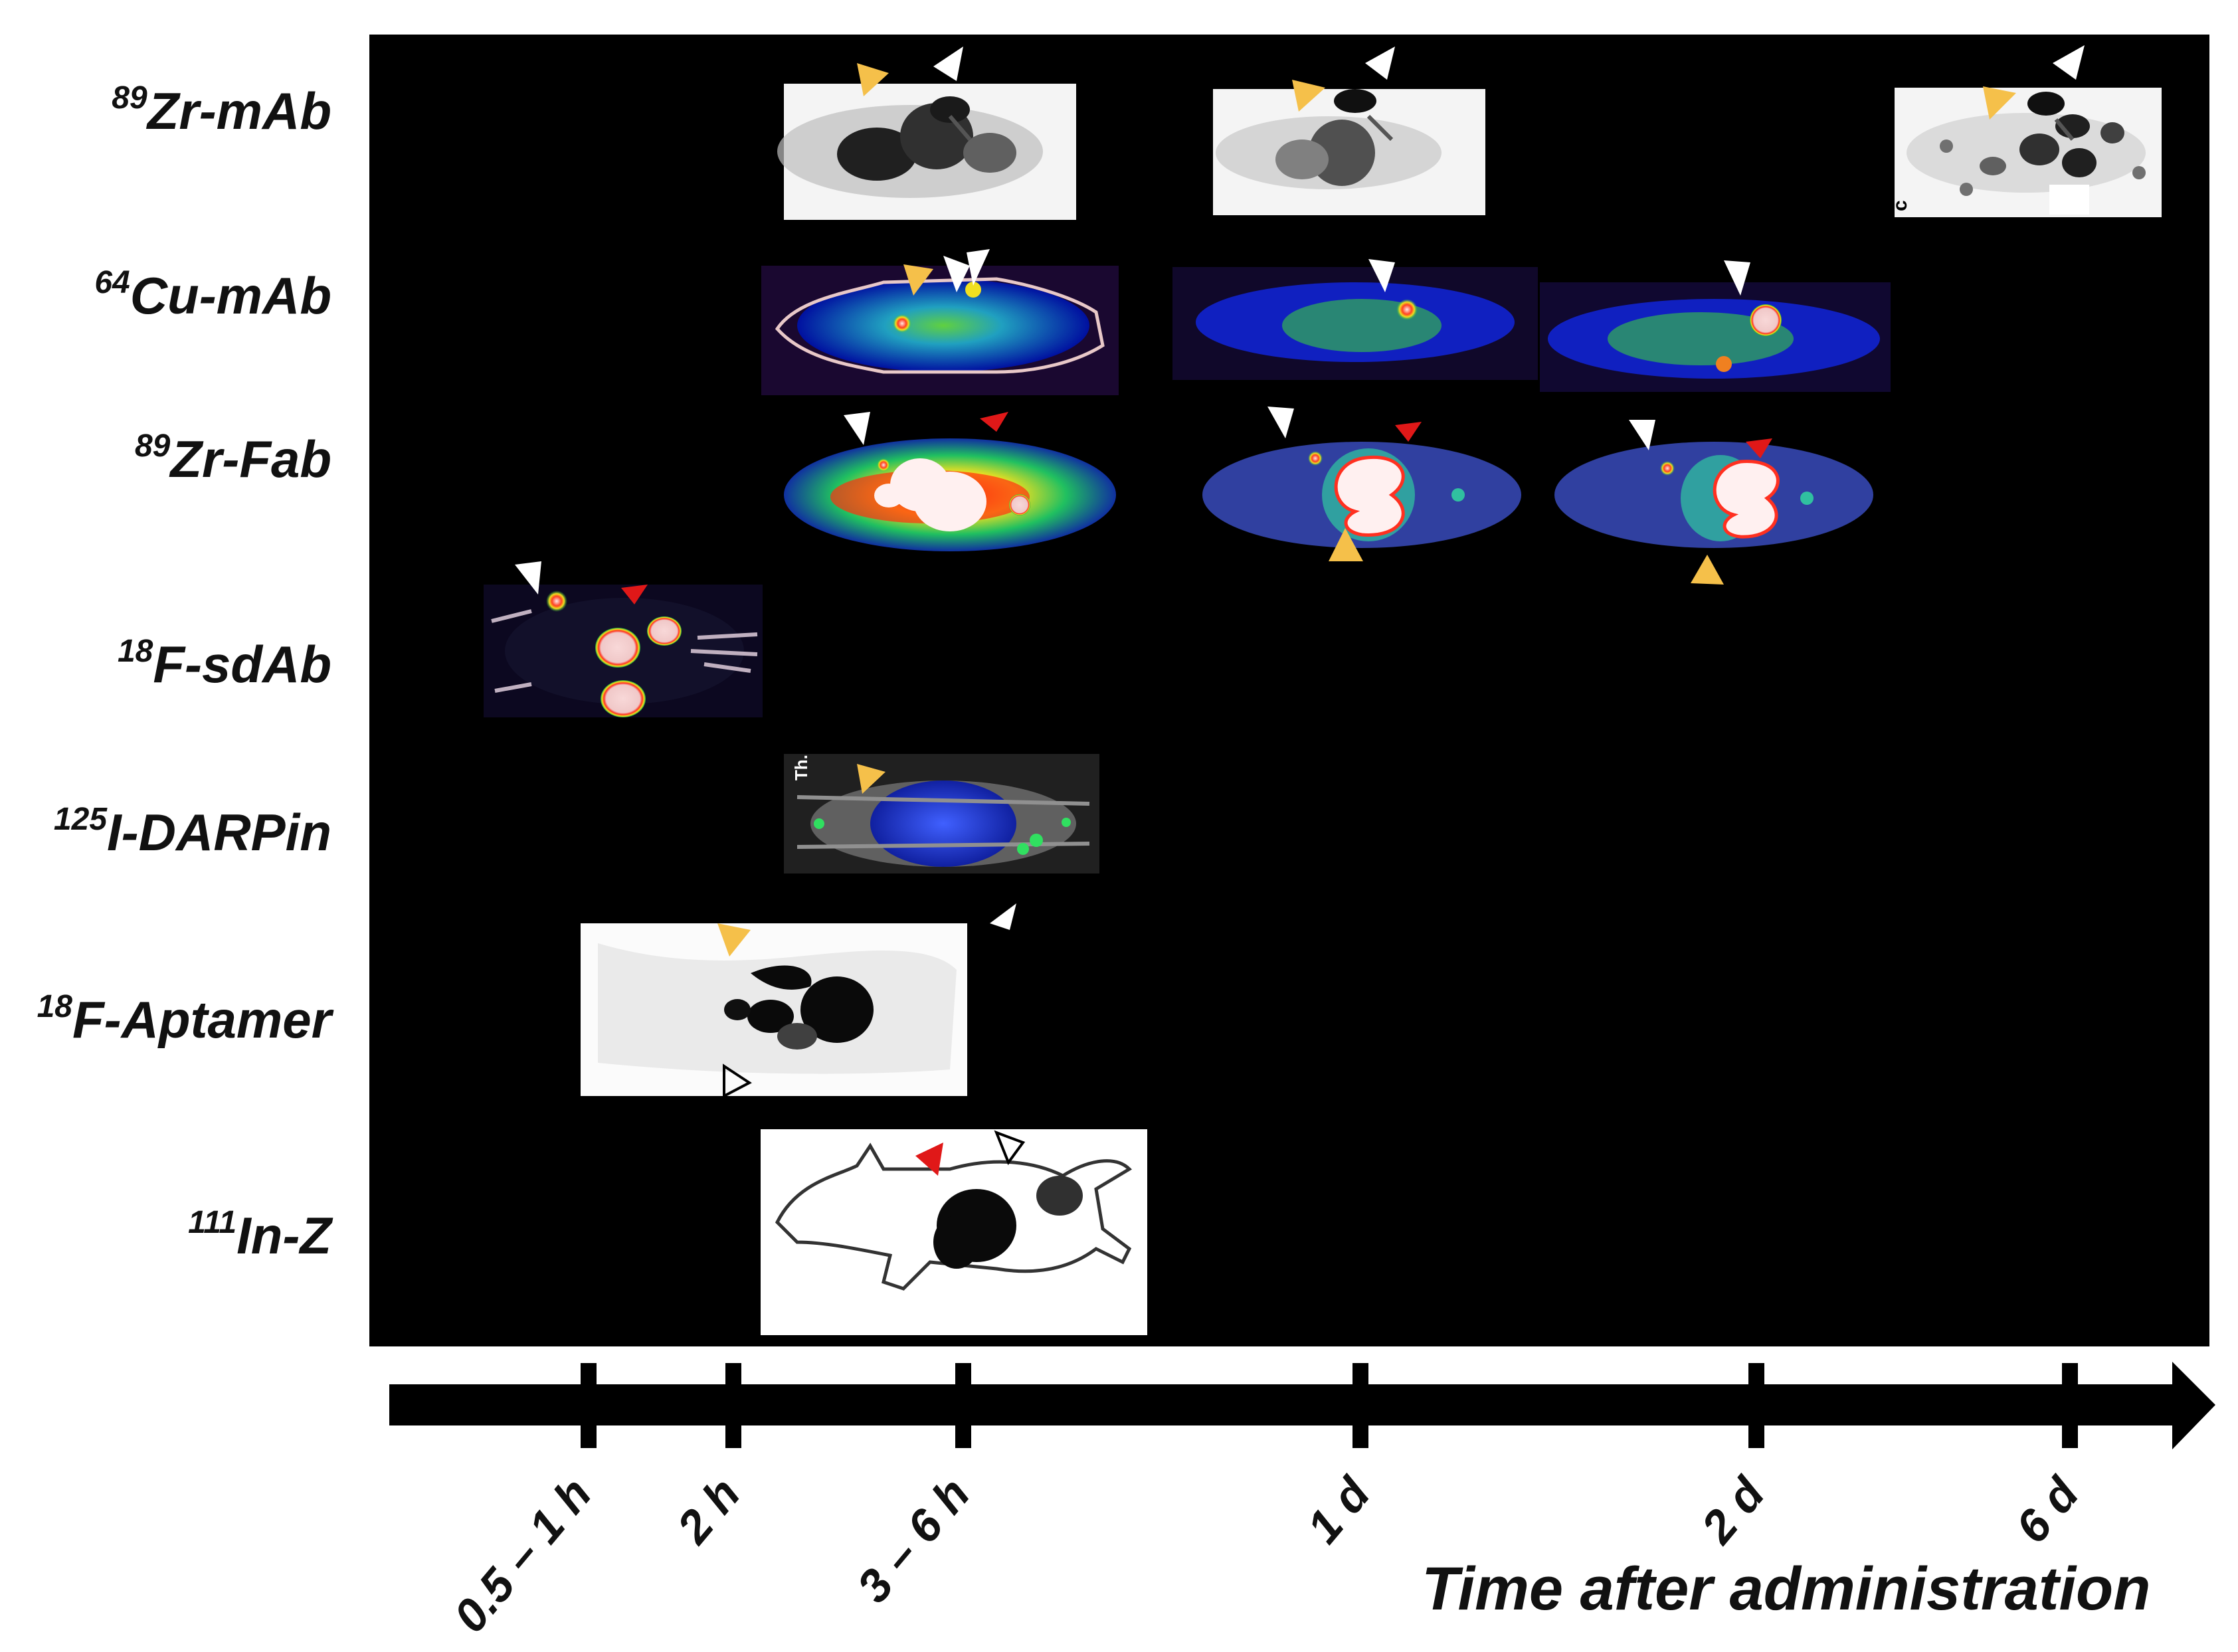 Image resolution: width=2238 pixels, height=1652 pixels. I want to click on zr-fab-2d-image, so click(1713, 495).